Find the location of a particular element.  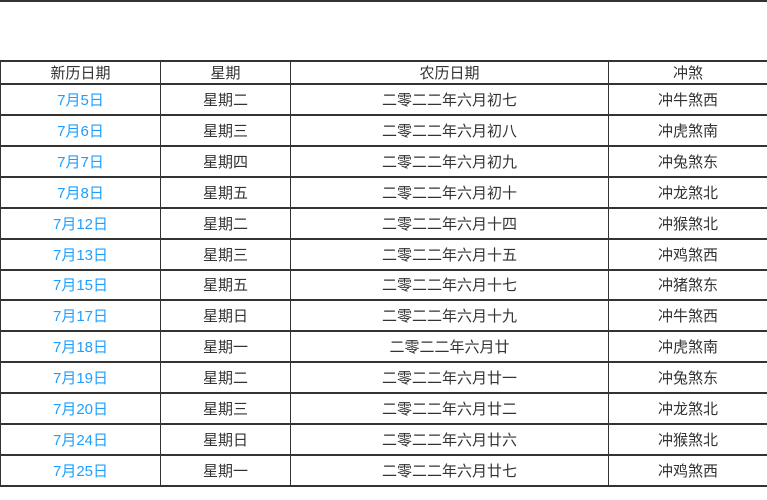

table-row: 7月19日 星期二 二零二二年六月廿一 冲兔煞东 is located at coordinates (383, 378).